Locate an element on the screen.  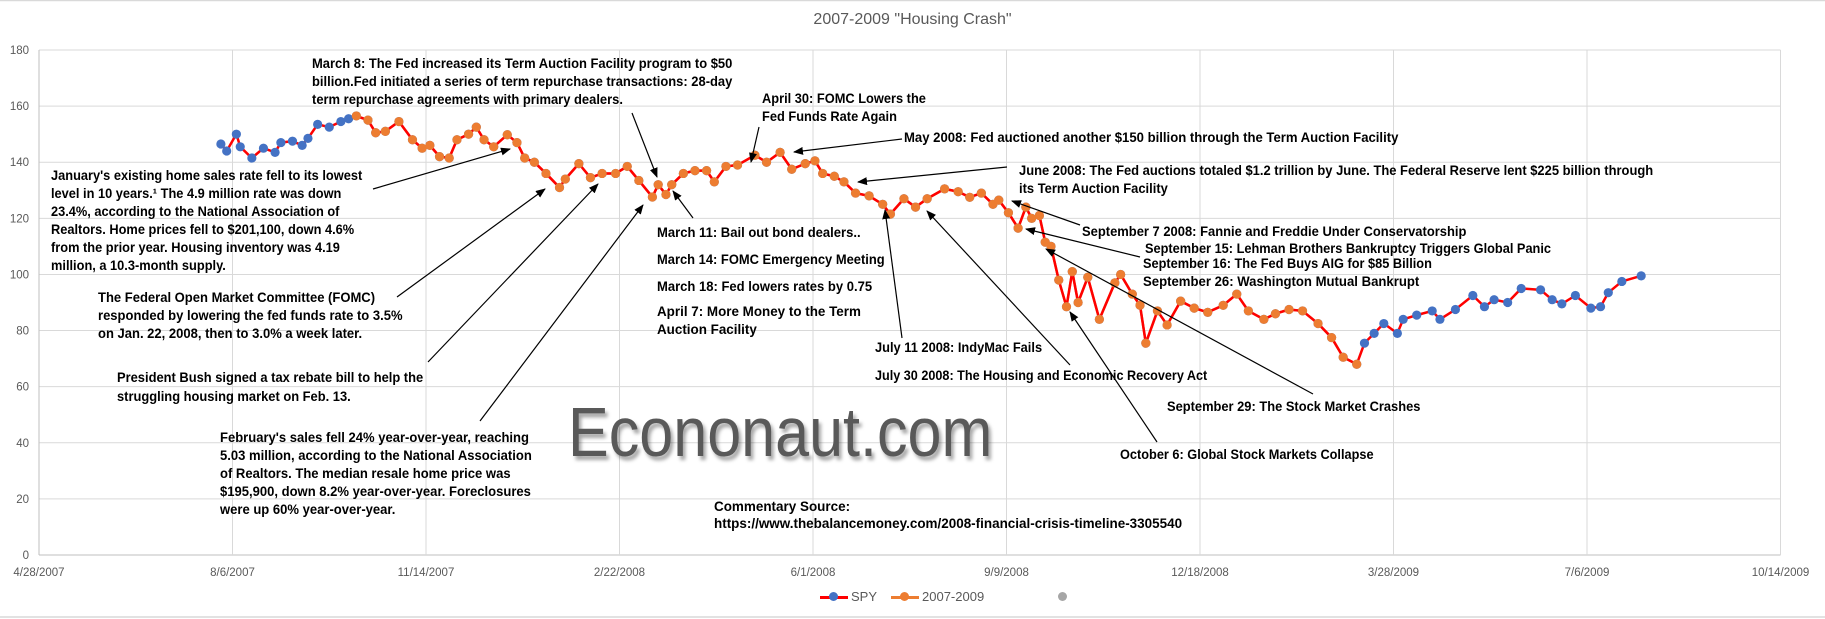
legend-item-spy: SPY is located at coordinates (848, 596).